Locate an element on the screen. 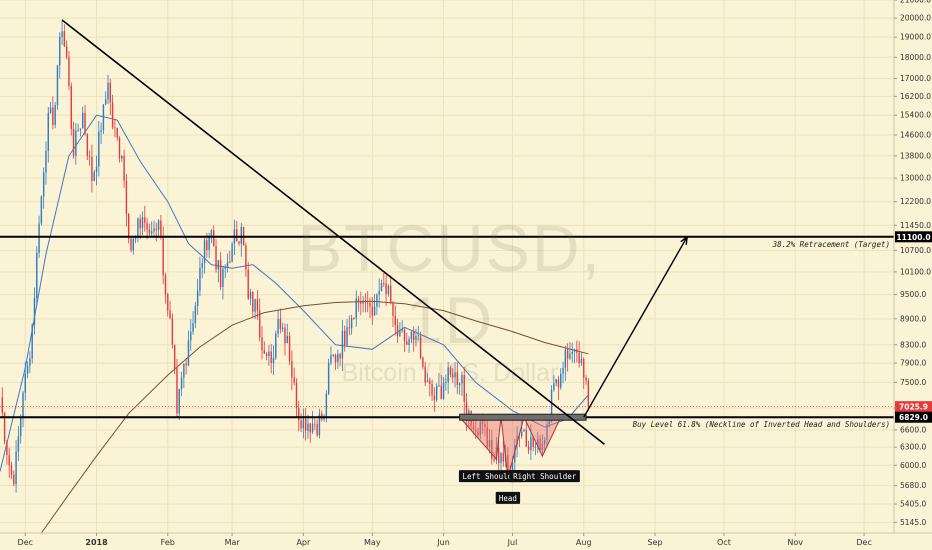 The height and width of the screenshot is (550, 932). y-tick-label: 6300.0 is located at coordinates (913, 447).